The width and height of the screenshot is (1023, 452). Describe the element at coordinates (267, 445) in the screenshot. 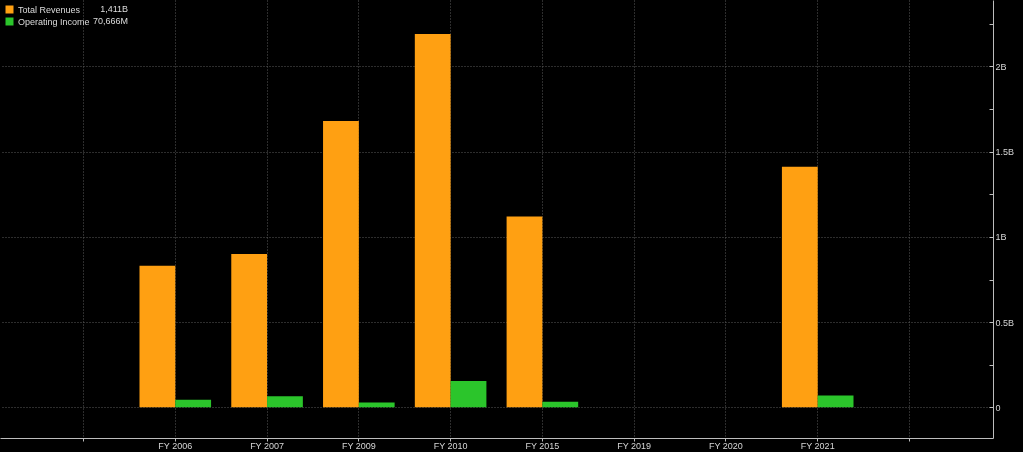

I see `x-tick-label: FY 2007` at that location.